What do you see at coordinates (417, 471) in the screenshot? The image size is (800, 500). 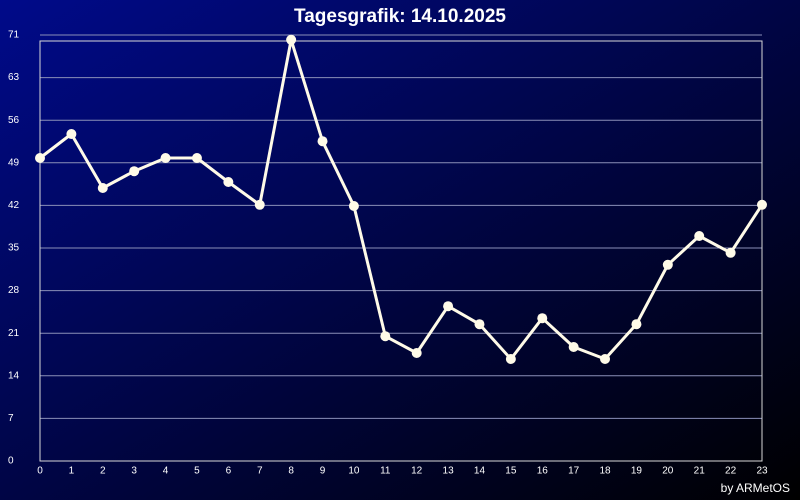 I see `x-tick-label: 12` at bounding box center [417, 471].